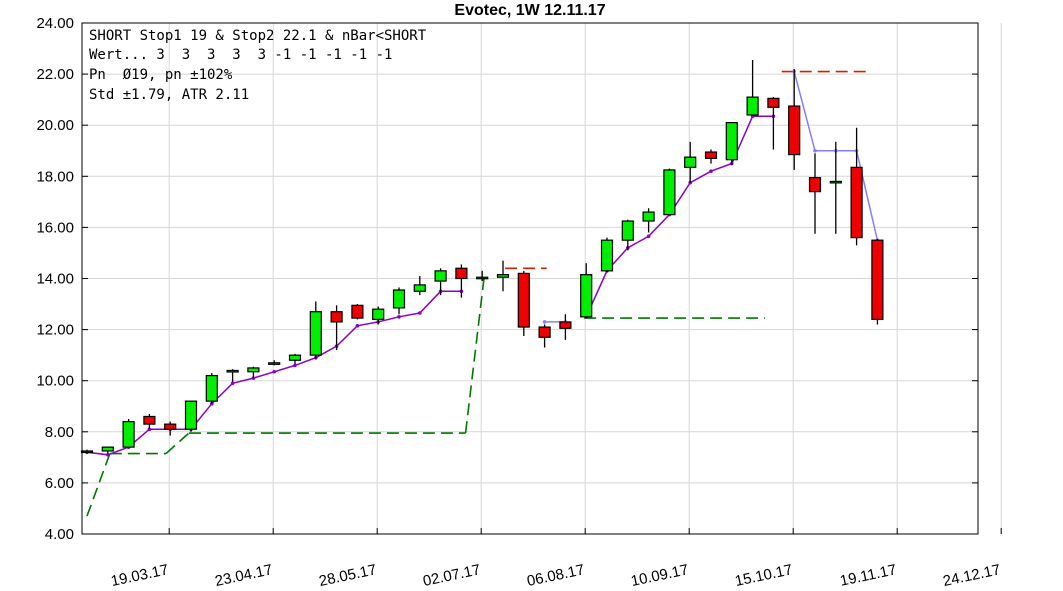 The image size is (1063, 591). What do you see at coordinates (169, 95) in the screenshot?
I see `annotation-line-4: Std ±1.79, ATR 2.11` at bounding box center [169, 95].